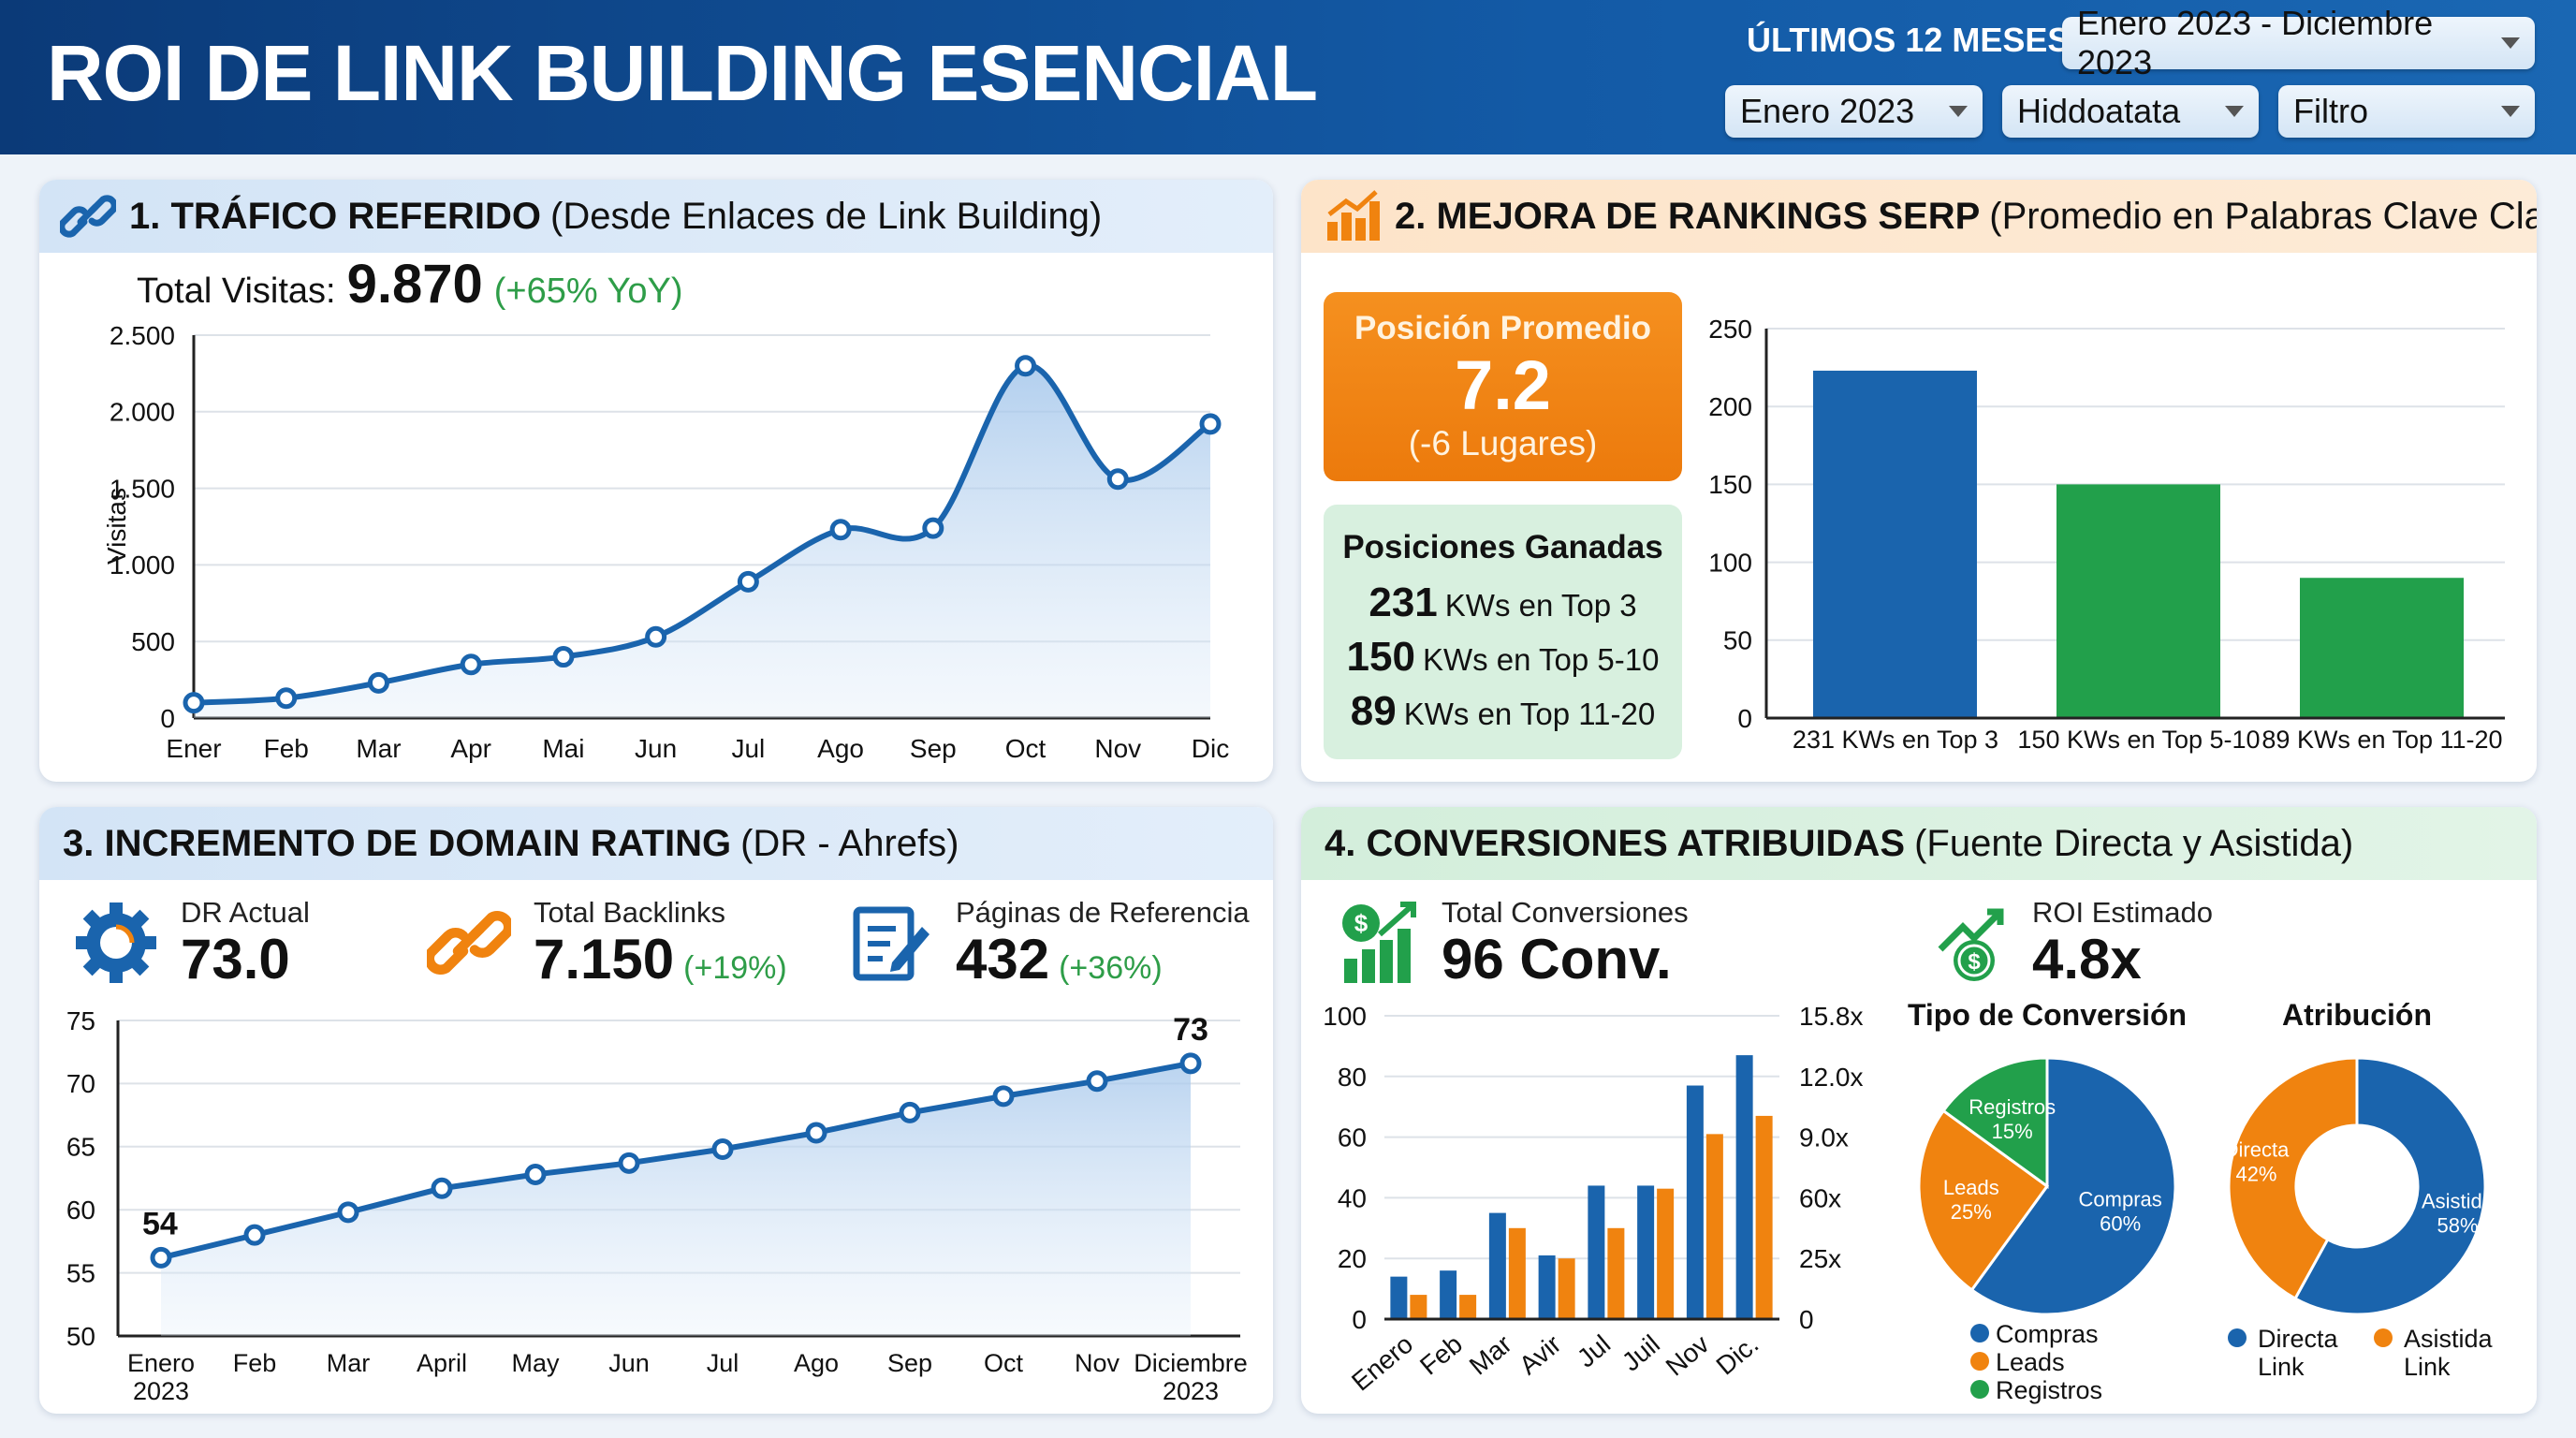 The image size is (2576, 1438). I want to click on pie-slice, so click(2073, 1186).